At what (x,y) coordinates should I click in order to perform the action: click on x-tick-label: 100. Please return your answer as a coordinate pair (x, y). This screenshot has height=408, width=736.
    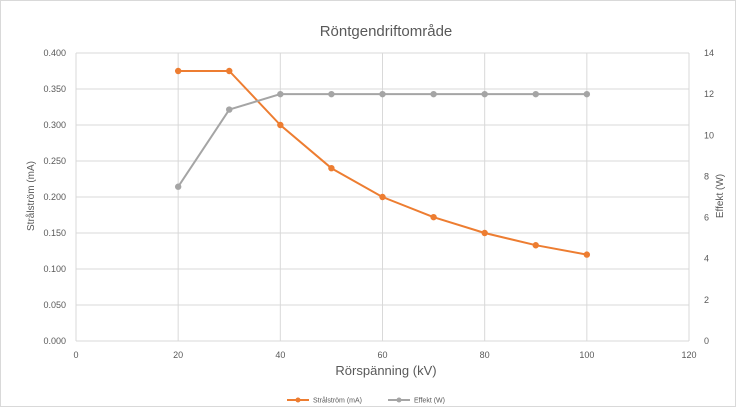
    Looking at the image, I should click on (586, 355).